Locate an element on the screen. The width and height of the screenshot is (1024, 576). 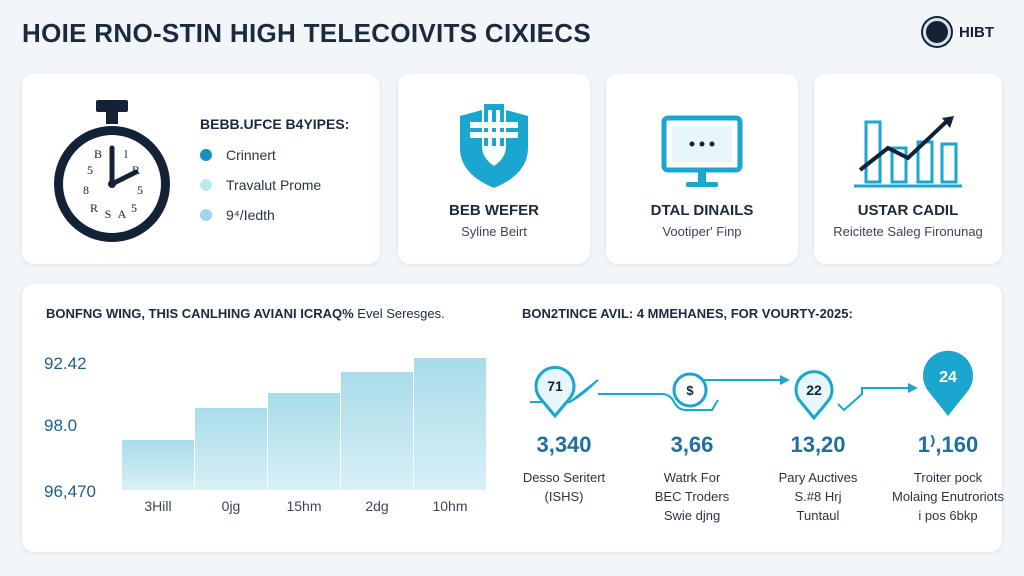
left-title-bold: BONFNG WING, THIS CANLHING AVIANI ICRAQ% is located at coordinates (200, 313).